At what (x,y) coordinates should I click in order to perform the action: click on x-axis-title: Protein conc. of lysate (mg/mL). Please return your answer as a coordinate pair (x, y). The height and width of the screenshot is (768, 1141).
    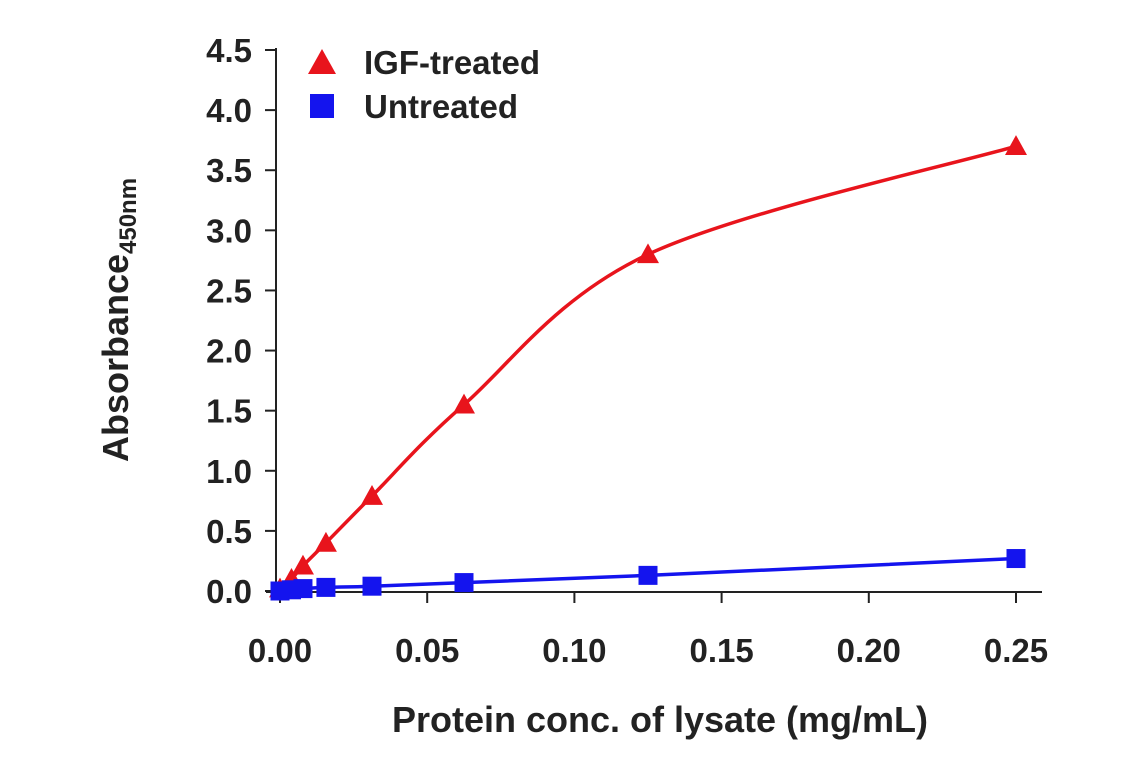
    Looking at the image, I should click on (660, 719).